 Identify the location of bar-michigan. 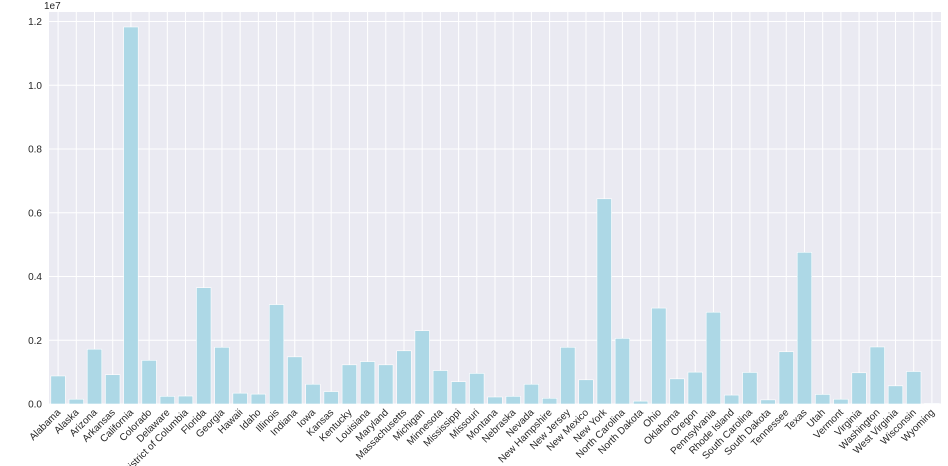
(422, 367).